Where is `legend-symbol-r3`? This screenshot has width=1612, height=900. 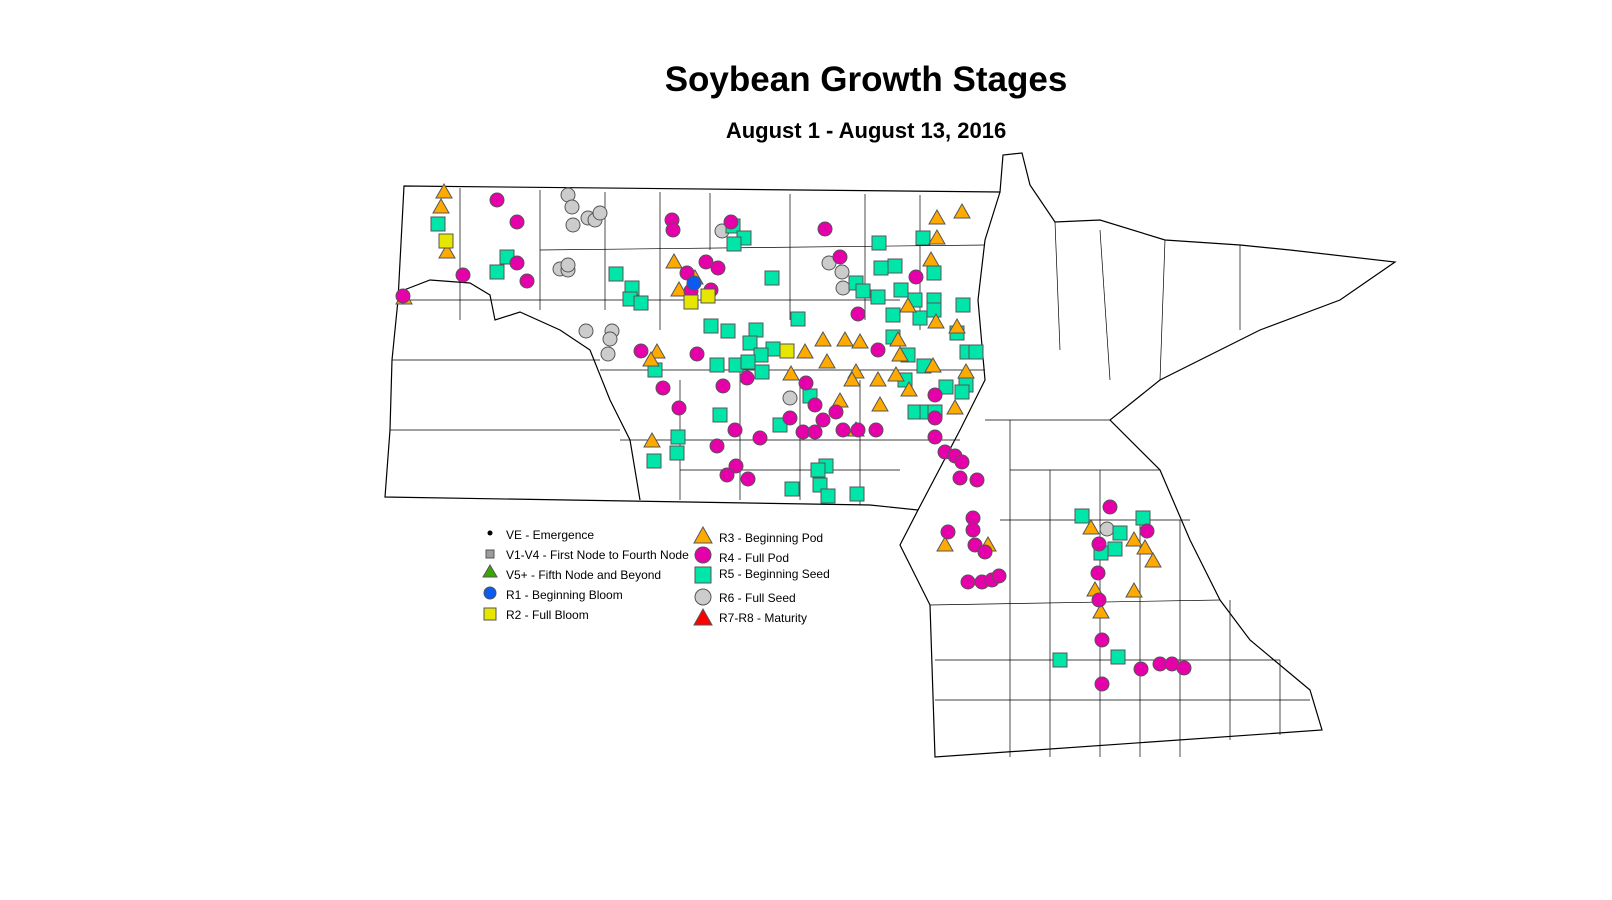
legend-symbol-r3 is located at coordinates (703, 534).